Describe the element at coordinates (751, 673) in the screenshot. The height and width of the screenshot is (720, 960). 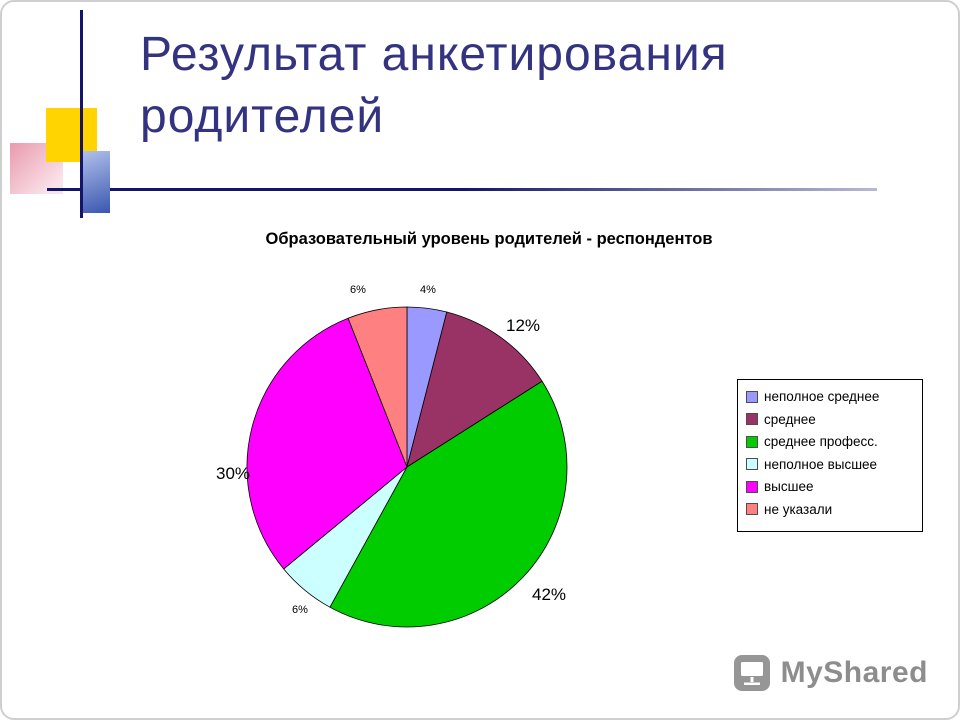
I see `myshared-logo-icon` at that location.